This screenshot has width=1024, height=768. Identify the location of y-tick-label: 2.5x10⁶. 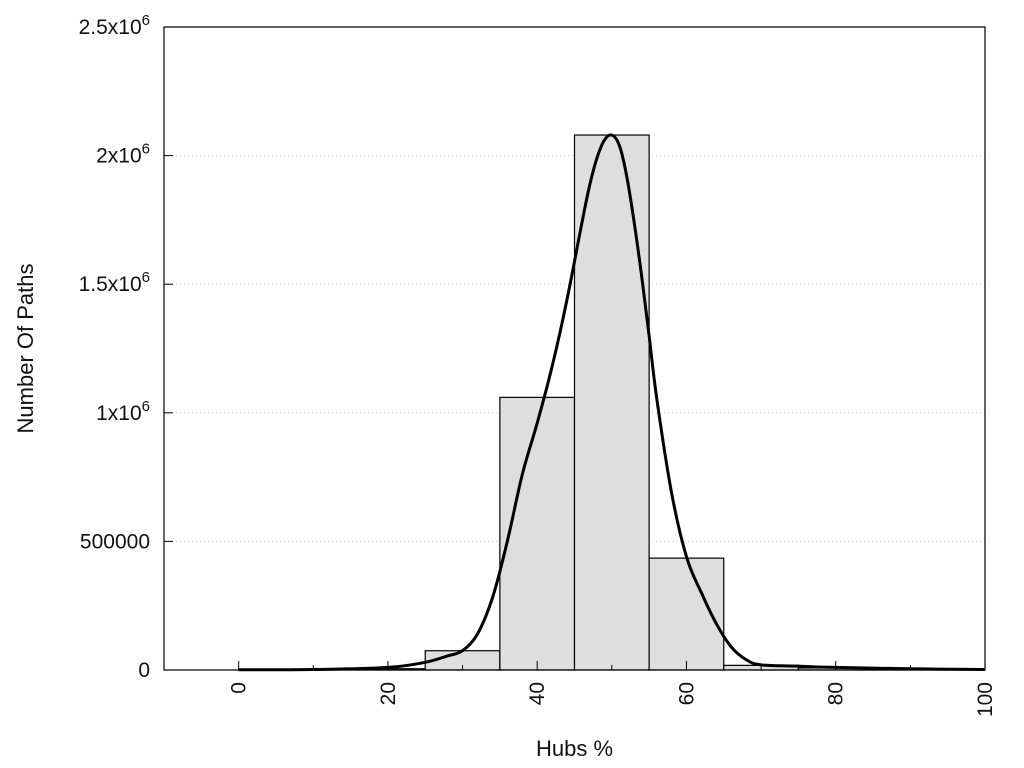
(114, 25).